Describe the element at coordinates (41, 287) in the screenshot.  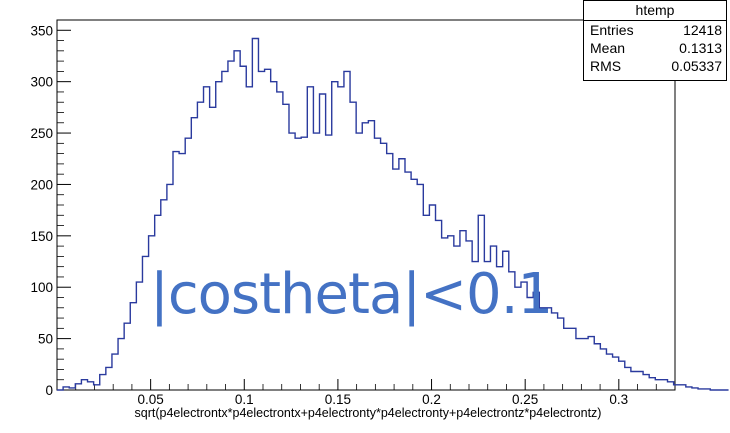
I see `y-tick-label: 100` at that location.